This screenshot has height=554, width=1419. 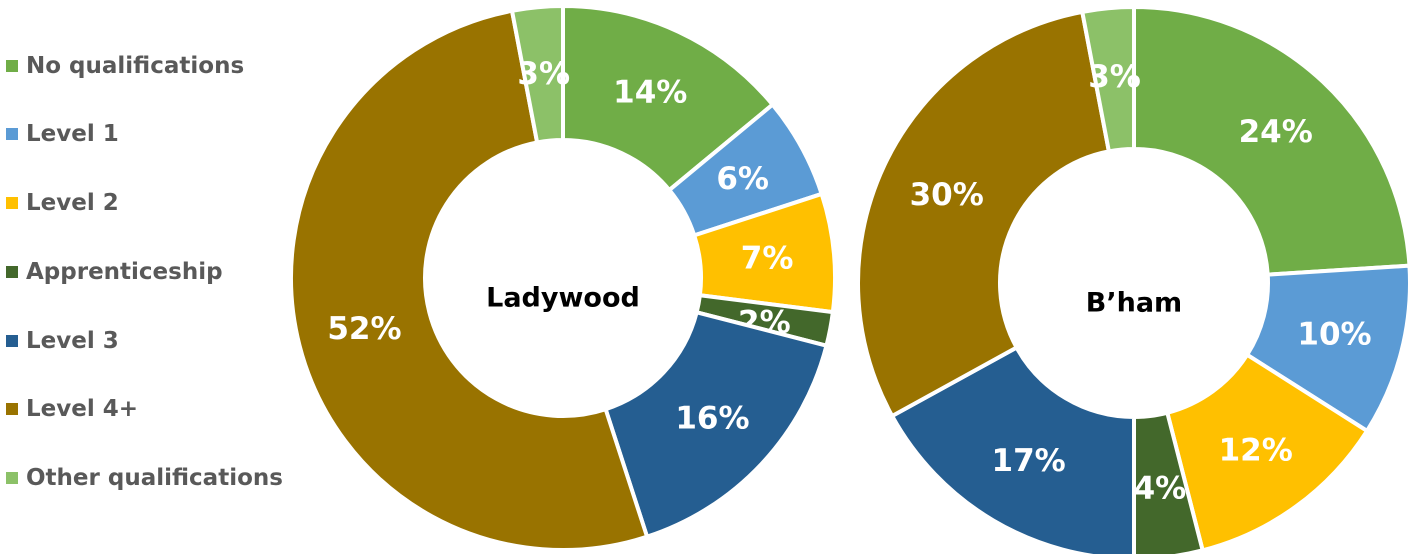 I want to click on legend-label: Level 3, so click(x=72, y=341).